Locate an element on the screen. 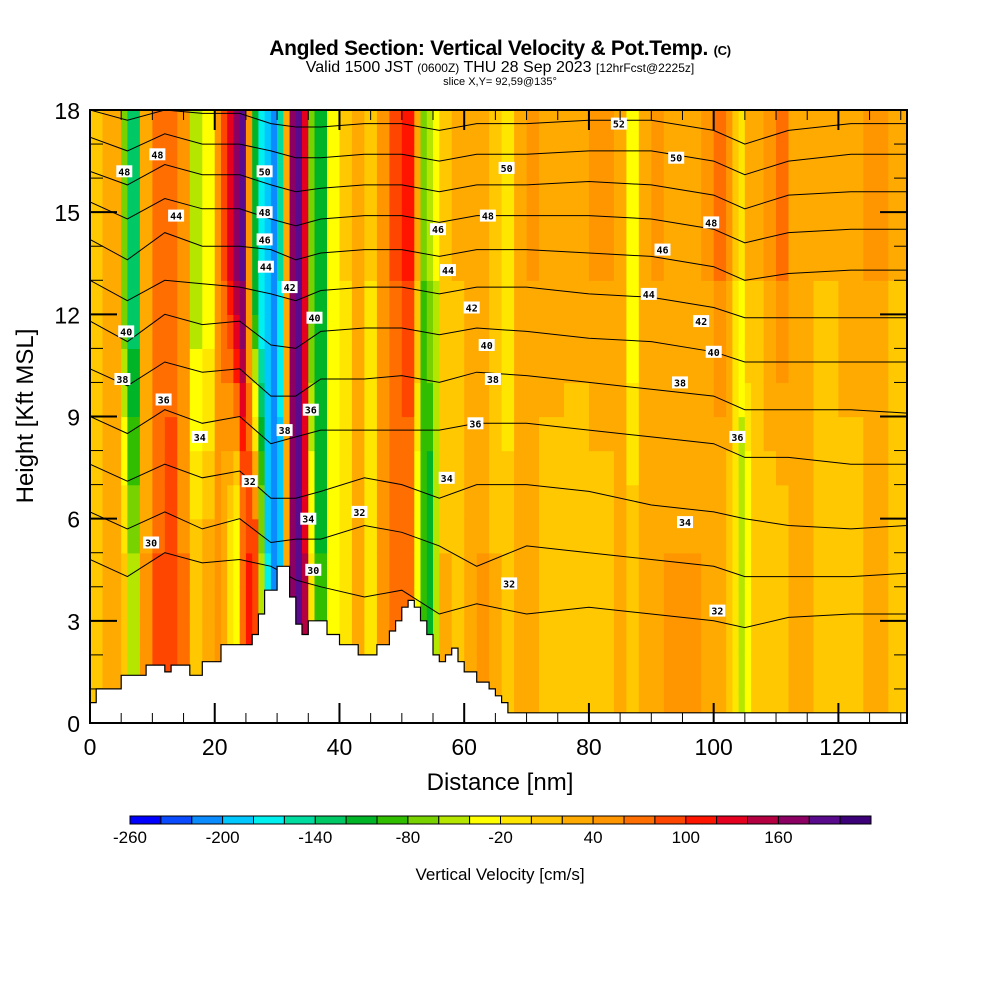 Image resolution: width=1000 pixels, height=1000 pixels. contour-label-text: 50 is located at coordinates (676, 159).